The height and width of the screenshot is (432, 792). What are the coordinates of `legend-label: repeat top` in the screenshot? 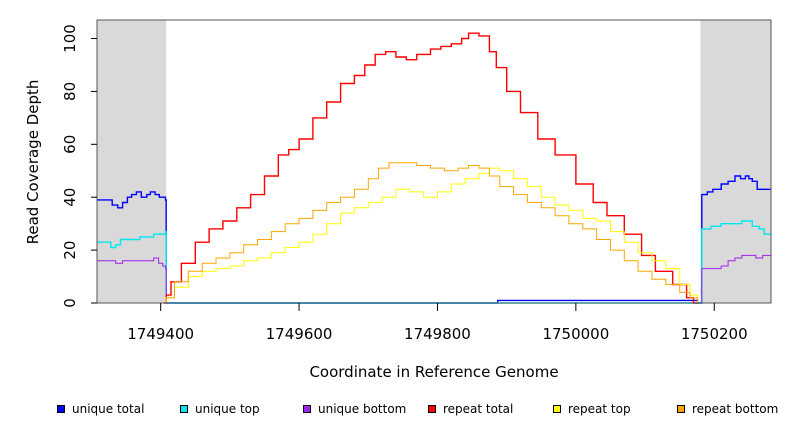 It's located at (599, 409).